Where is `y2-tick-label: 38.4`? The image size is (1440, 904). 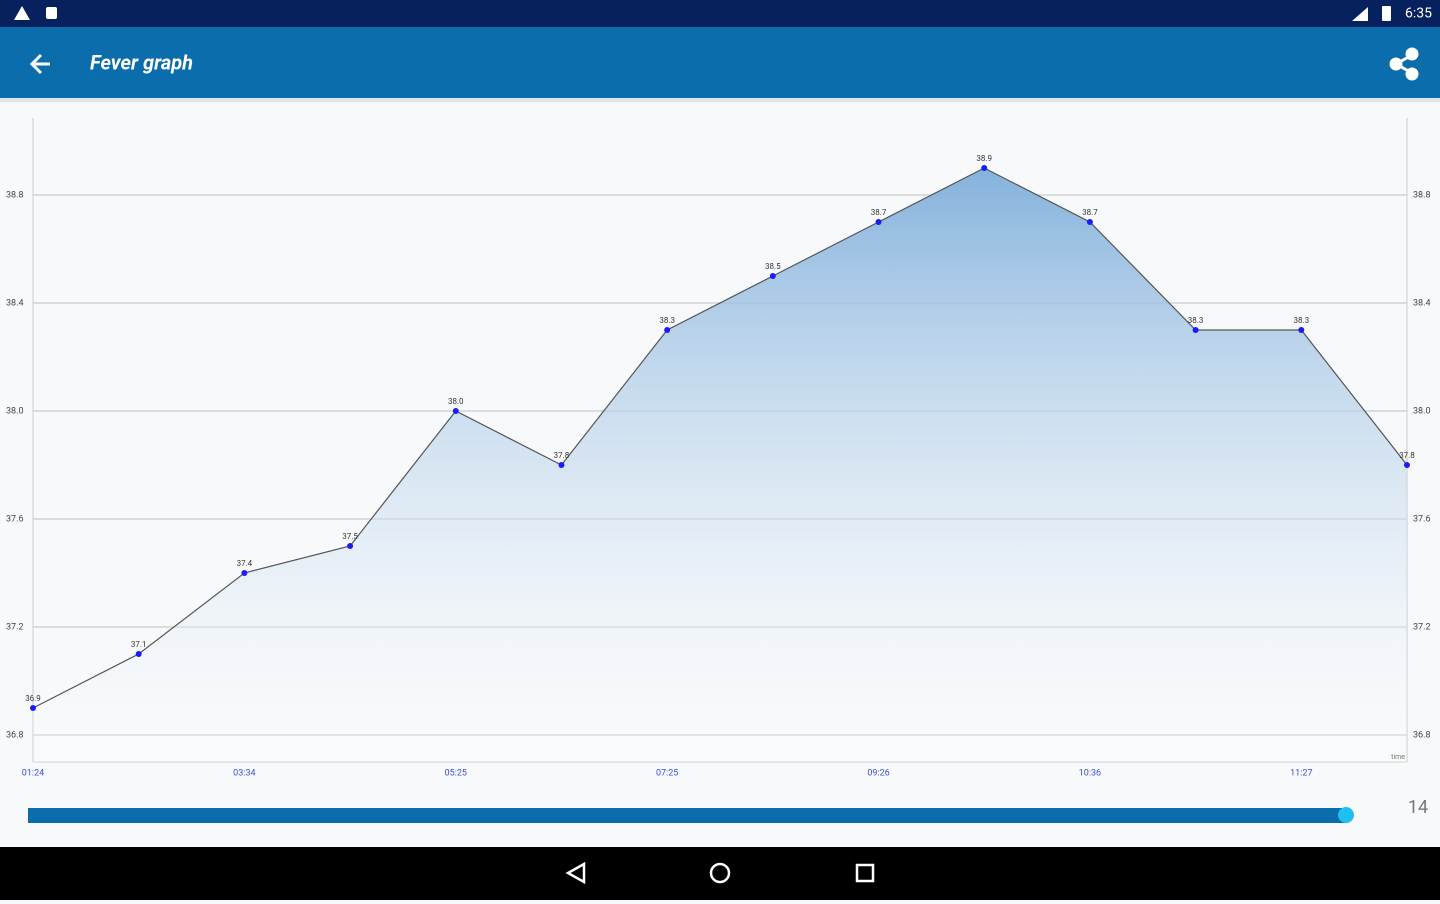
y2-tick-label: 38.4 is located at coordinates (1422, 303).